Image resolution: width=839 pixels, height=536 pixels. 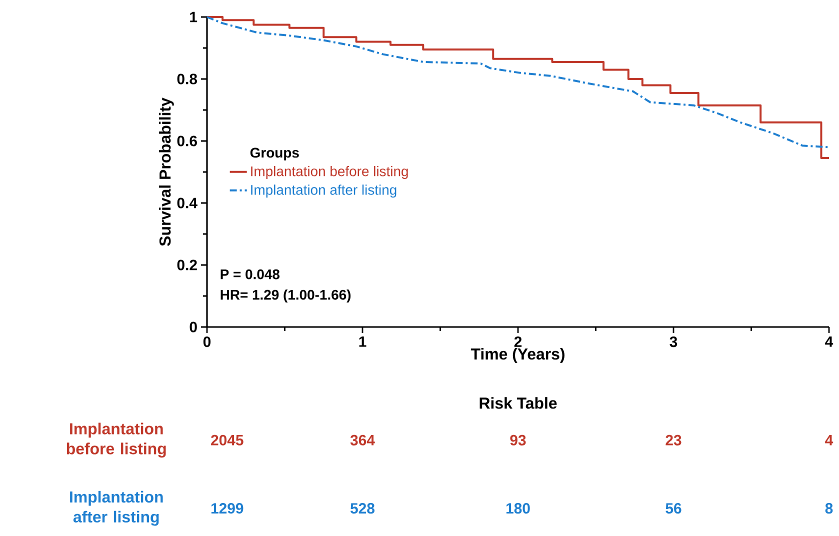 What do you see at coordinates (674, 508) in the screenshot?
I see `text: 56` at bounding box center [674, 508].